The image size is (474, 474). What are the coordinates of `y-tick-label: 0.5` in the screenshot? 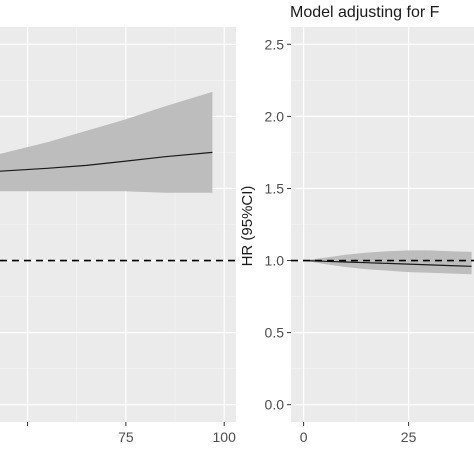 It's located at (275, 333).